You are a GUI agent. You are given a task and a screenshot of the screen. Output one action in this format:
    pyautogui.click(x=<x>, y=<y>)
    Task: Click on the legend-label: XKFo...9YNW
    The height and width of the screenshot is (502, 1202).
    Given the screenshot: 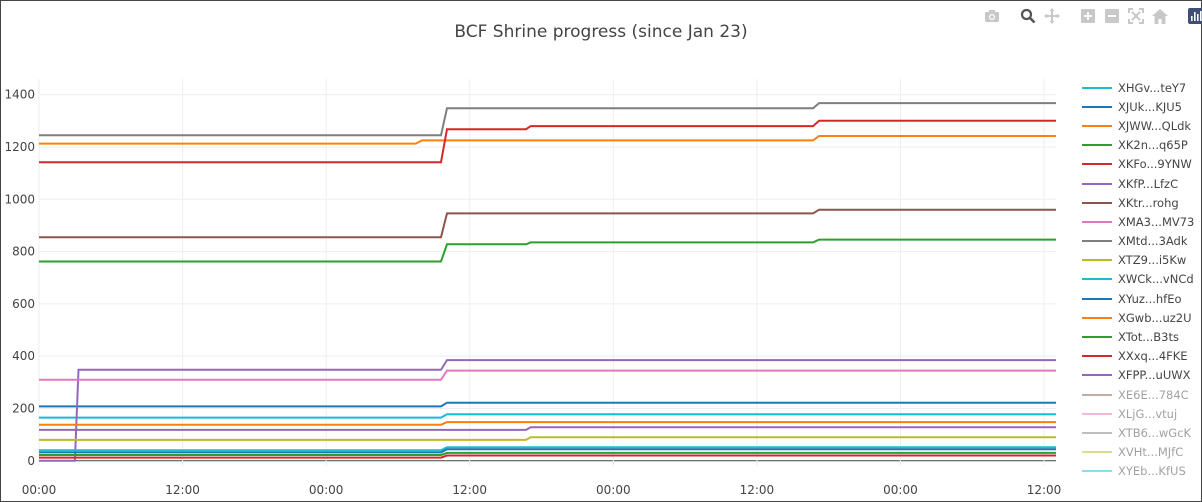 What is the action you would take?
    pyautogui.click(x=1155, y=164)
    